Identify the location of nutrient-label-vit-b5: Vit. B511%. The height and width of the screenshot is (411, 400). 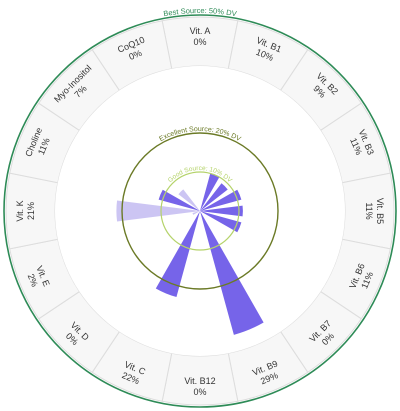
(374, 211).